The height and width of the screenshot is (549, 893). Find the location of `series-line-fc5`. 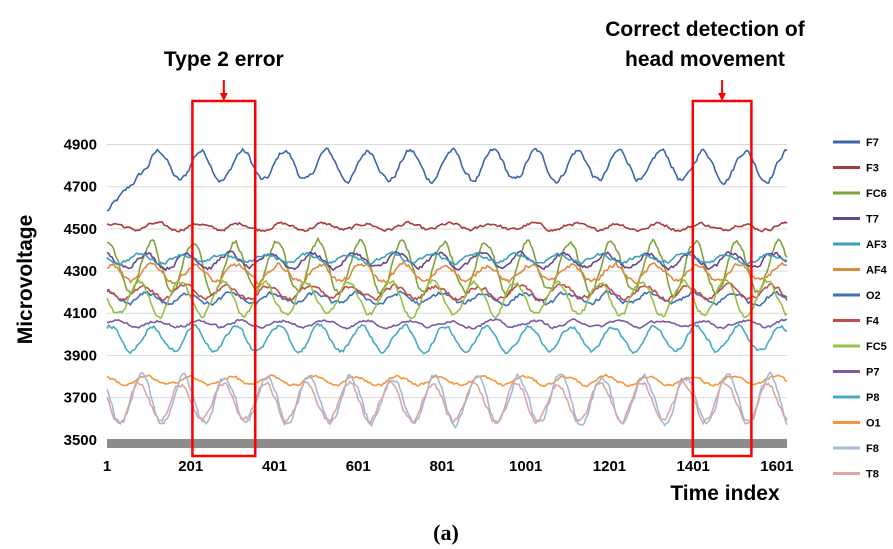

series-line-fc5 is located at coordinates (447, 299).